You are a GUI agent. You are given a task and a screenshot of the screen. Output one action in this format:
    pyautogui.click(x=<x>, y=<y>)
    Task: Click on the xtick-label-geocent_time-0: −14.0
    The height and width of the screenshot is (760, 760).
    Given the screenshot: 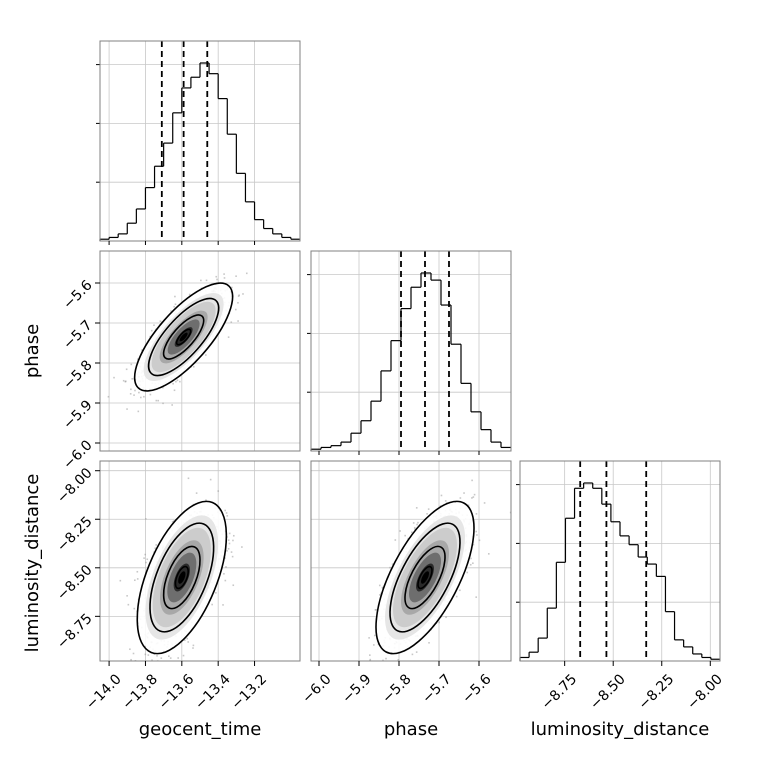 What is the action you would take?
    pyautogui.click(x=104, y=692)
    